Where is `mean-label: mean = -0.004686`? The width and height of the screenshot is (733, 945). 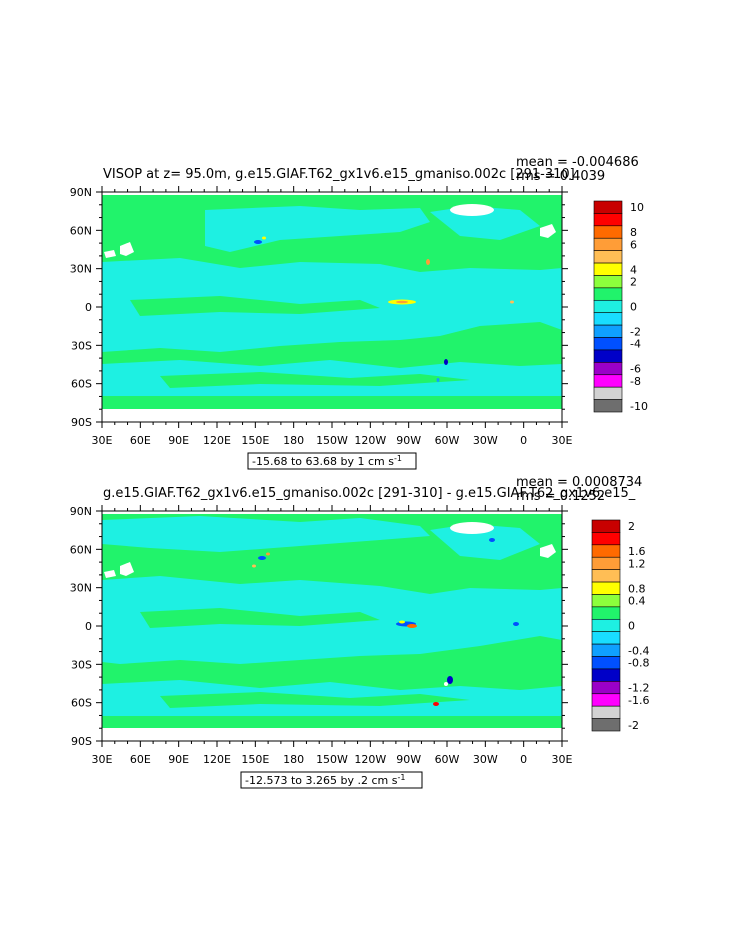
mean-label: mean = -0.004686 is located at coordinates (577, 162).